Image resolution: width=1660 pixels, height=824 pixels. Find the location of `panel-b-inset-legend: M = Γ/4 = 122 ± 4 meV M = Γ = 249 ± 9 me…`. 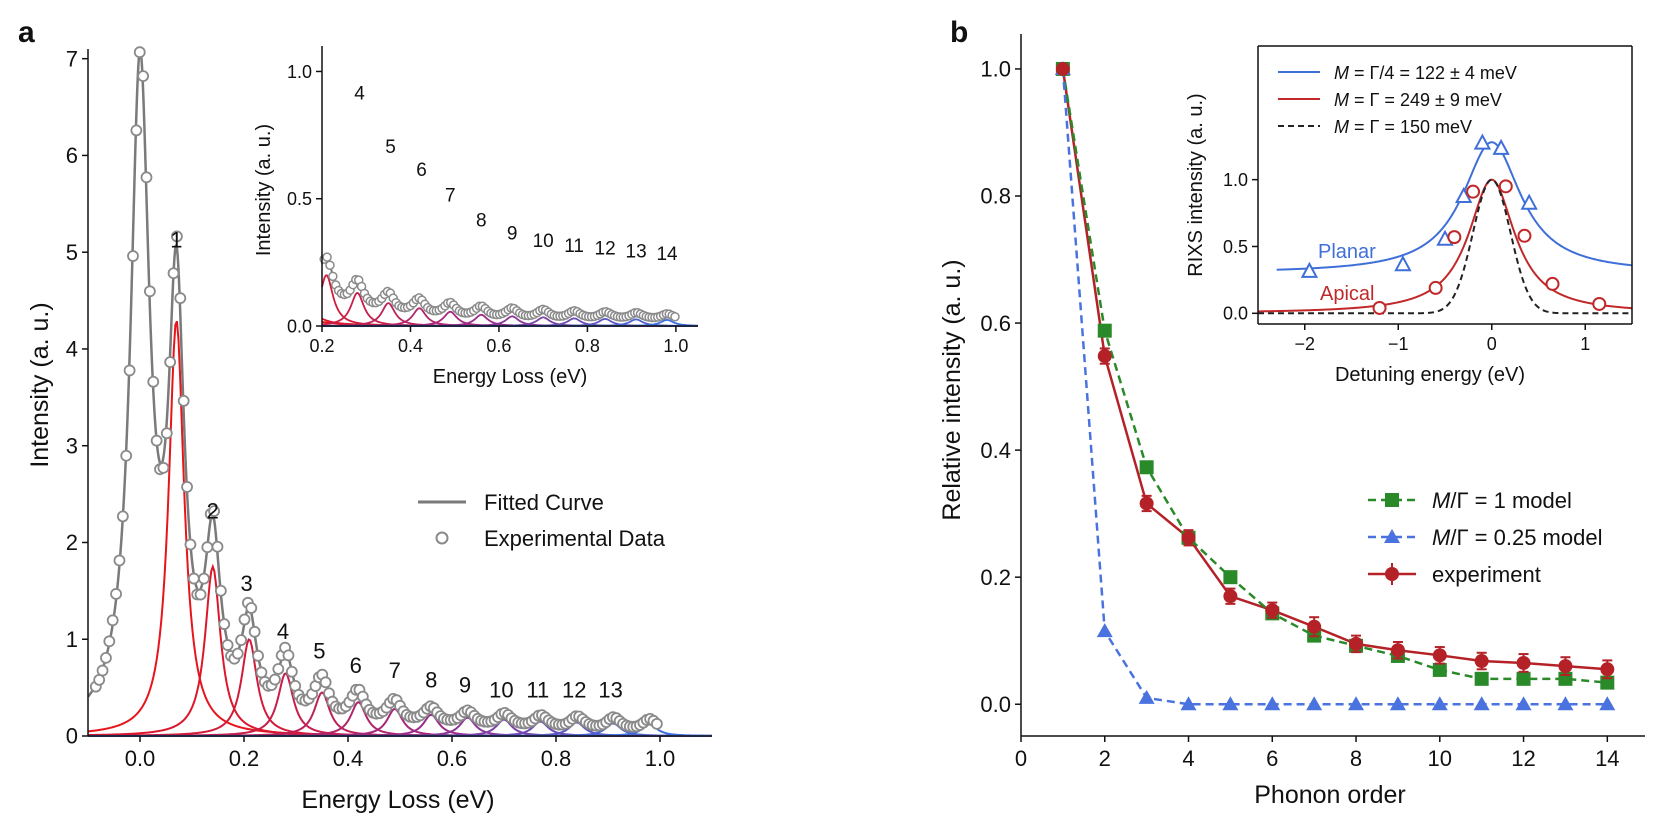

panel-b-inset-legend: M = Γ/4 = 122 ± 4 meV M = Γ = 249 ± 9 me… is located at coordinates (1397, 100).